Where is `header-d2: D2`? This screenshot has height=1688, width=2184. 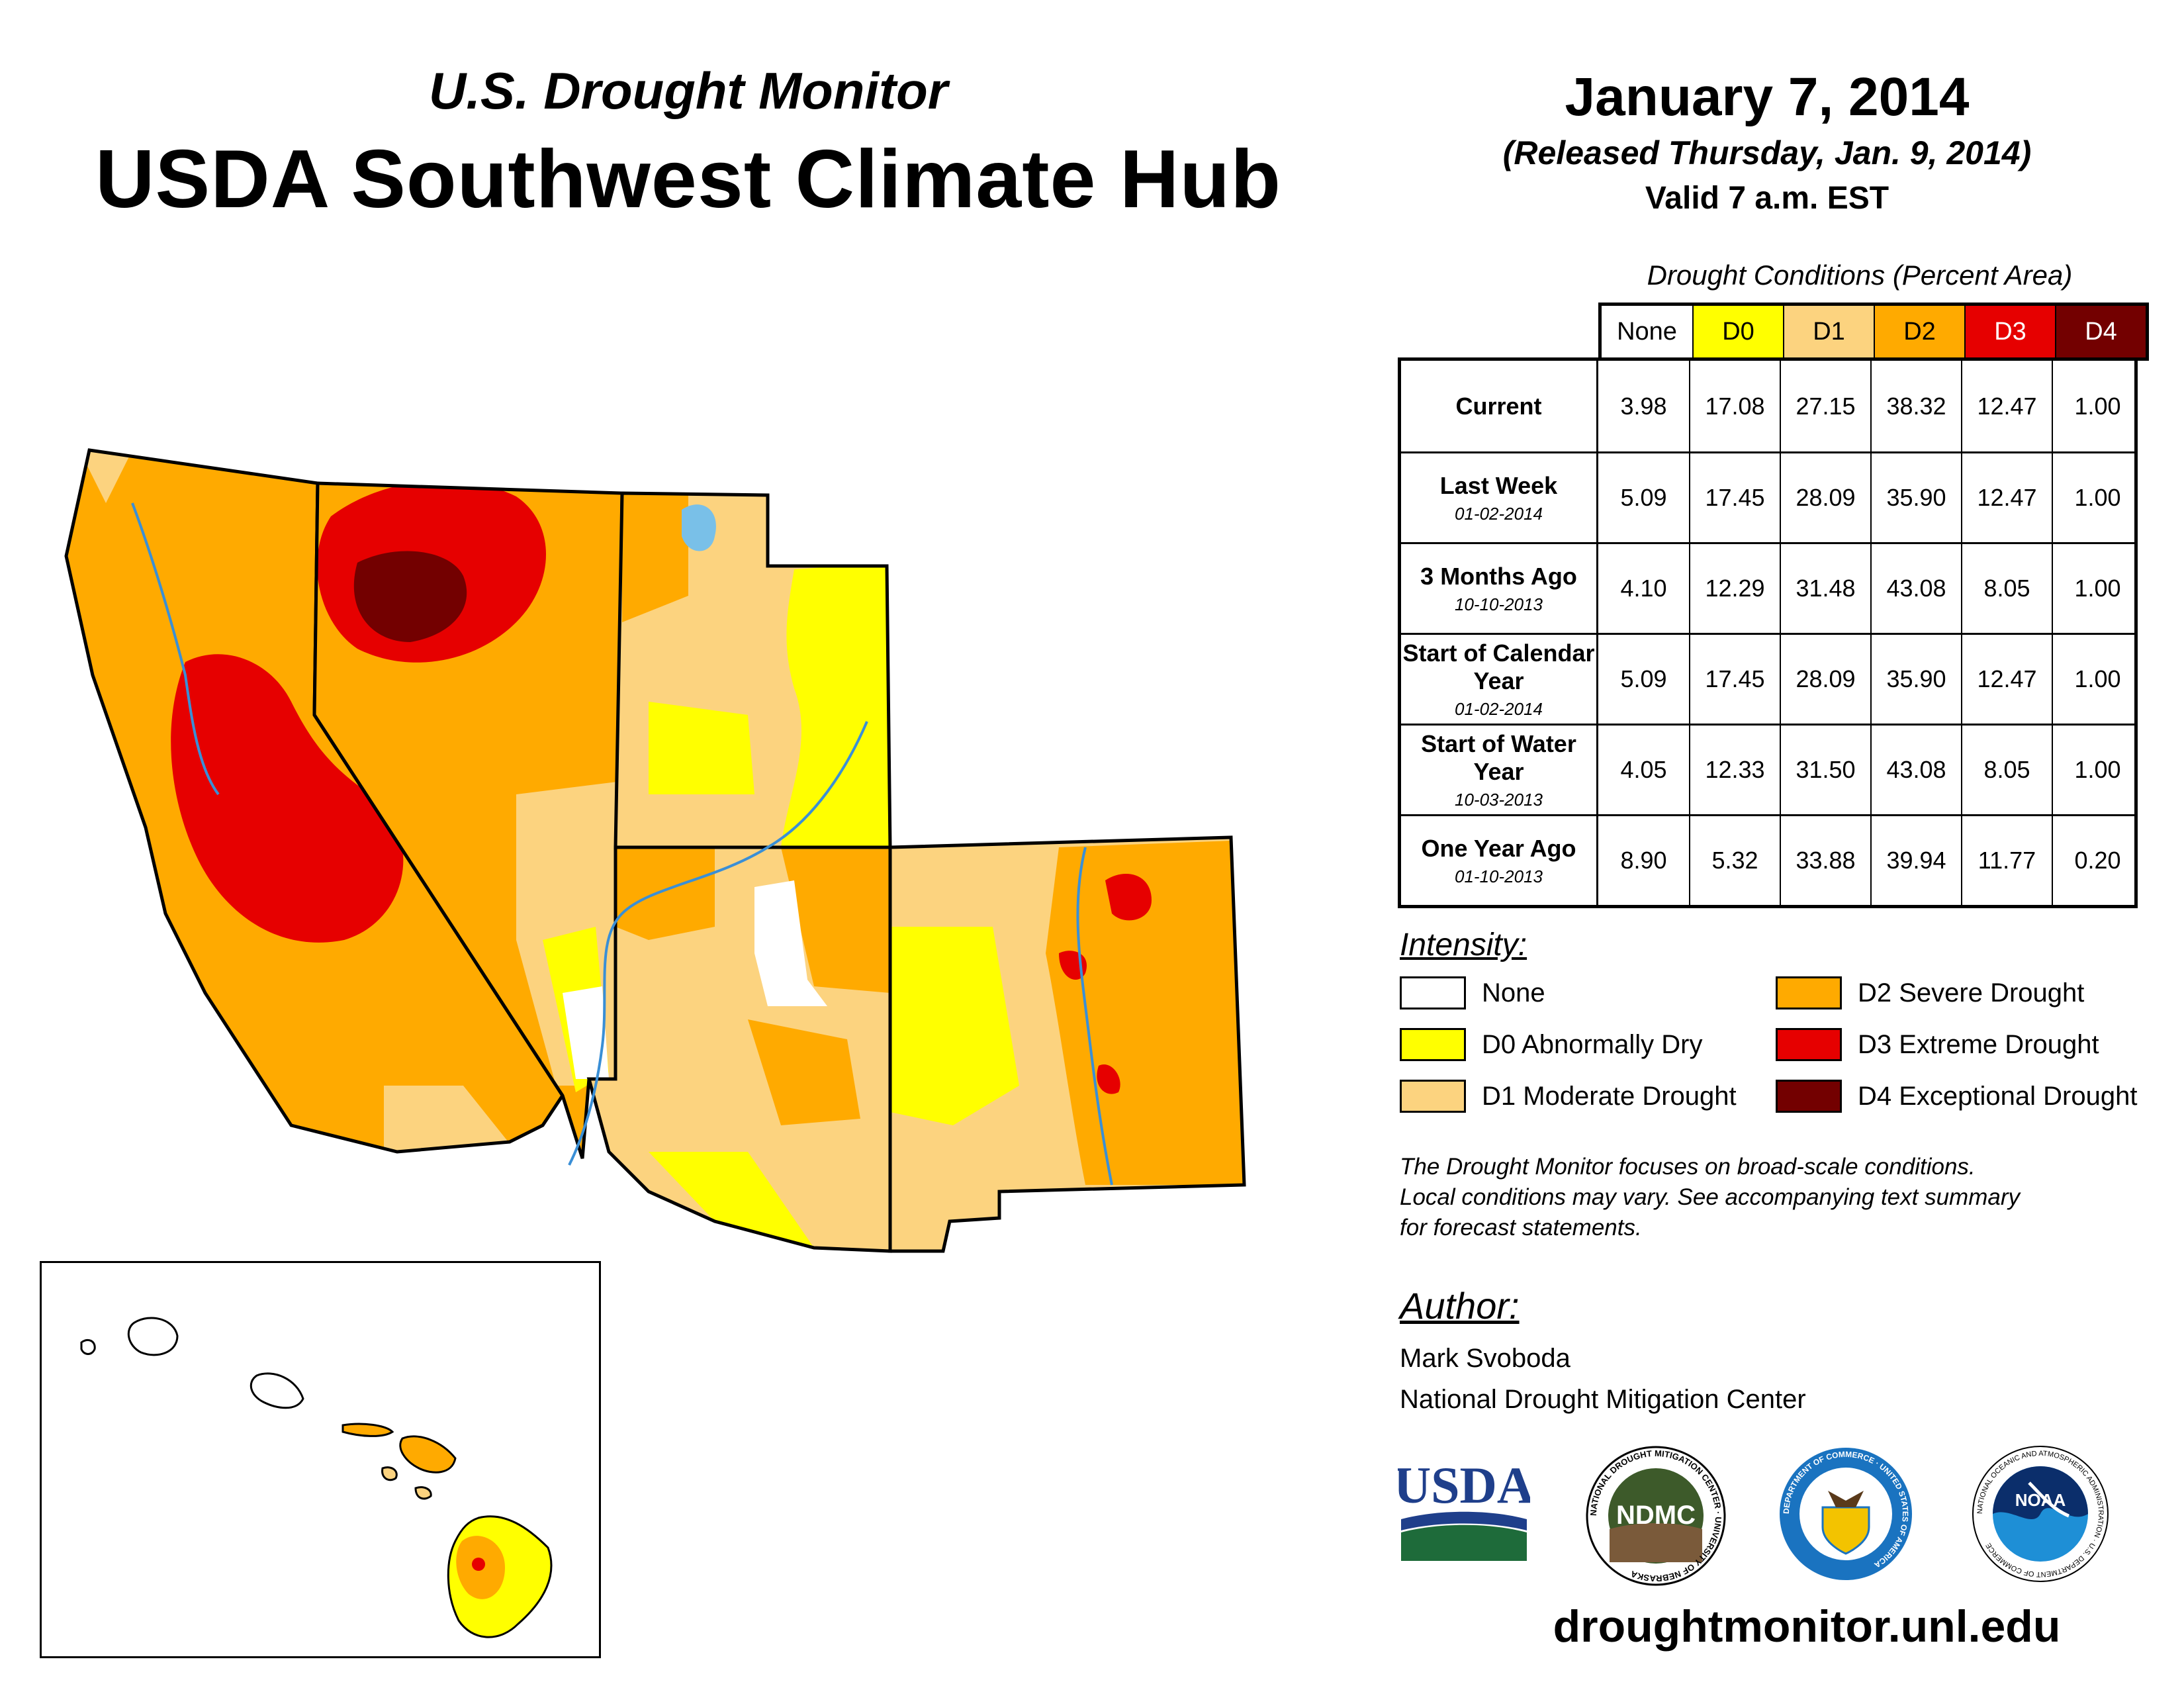 header-d2: D2 is located at coordinates (1919, 331).